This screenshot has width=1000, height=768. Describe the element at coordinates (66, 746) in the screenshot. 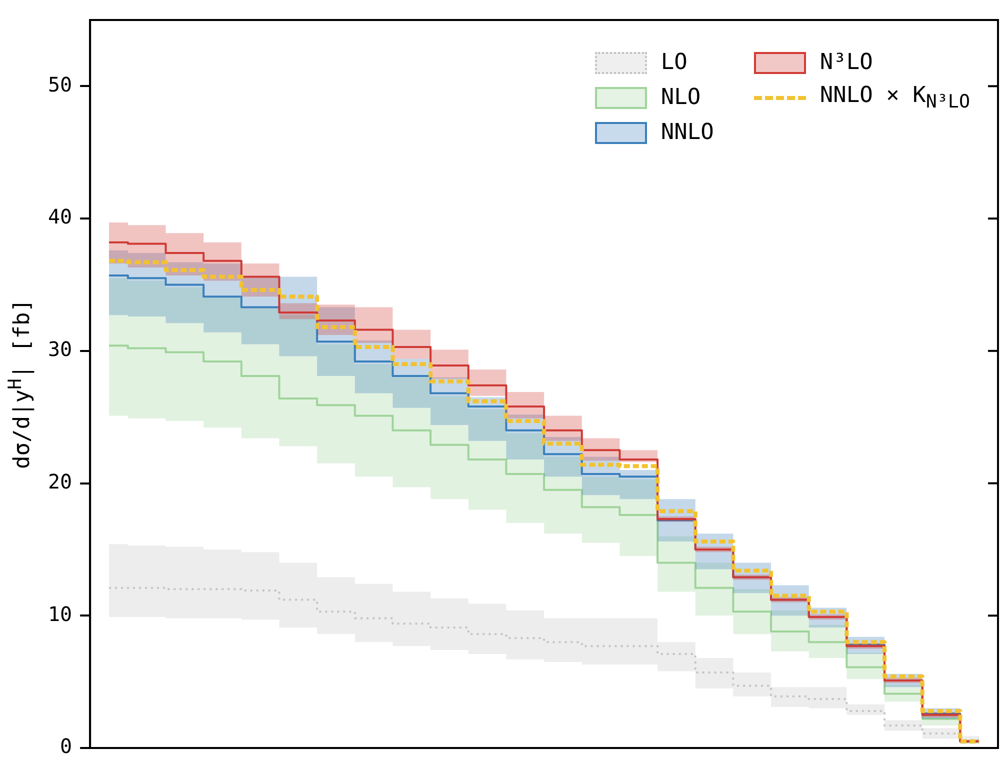

I see `y-tick-label: 0` at that location.